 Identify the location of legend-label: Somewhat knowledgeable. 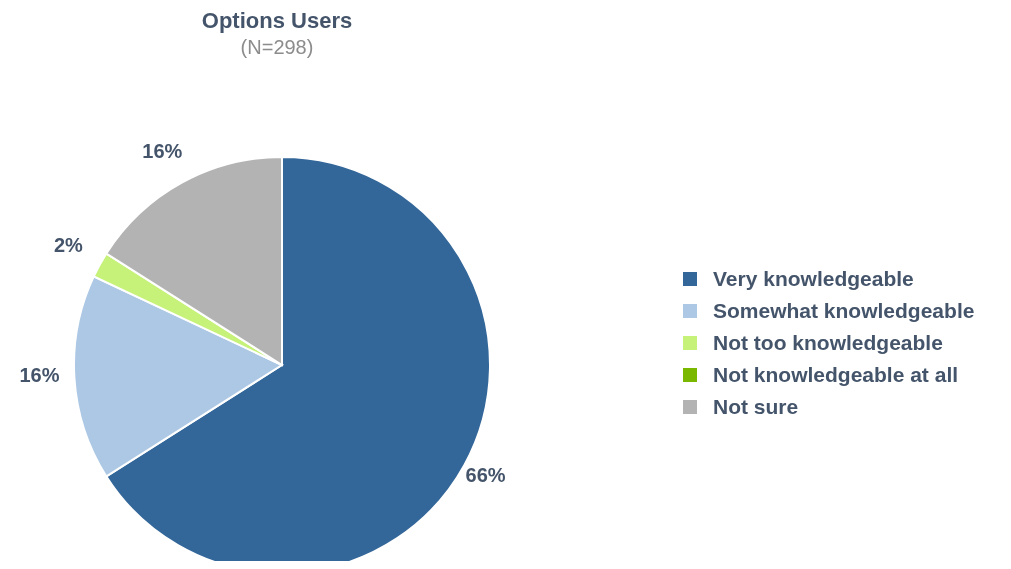
(844, 311).